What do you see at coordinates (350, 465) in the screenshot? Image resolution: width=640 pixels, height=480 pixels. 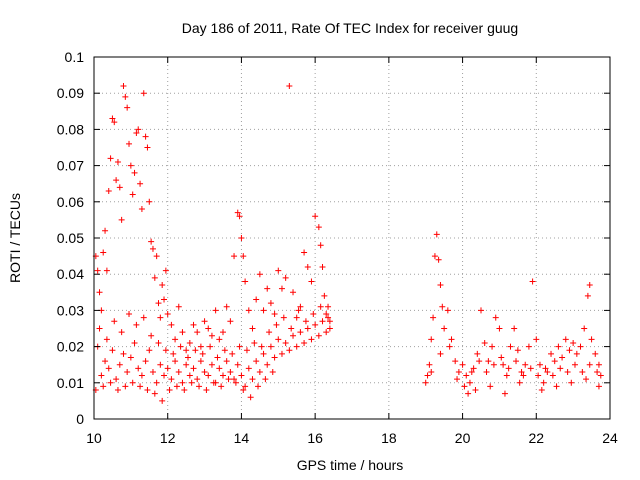 I see `x-axis-label: GPS time / hours` at bounding box center [350, 465].